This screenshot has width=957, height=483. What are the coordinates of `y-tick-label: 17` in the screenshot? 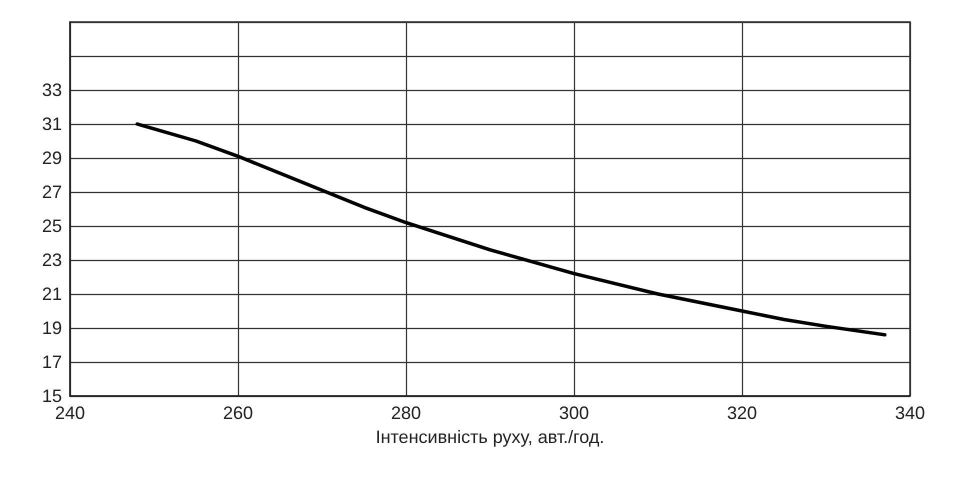 It's located at (52, 362).